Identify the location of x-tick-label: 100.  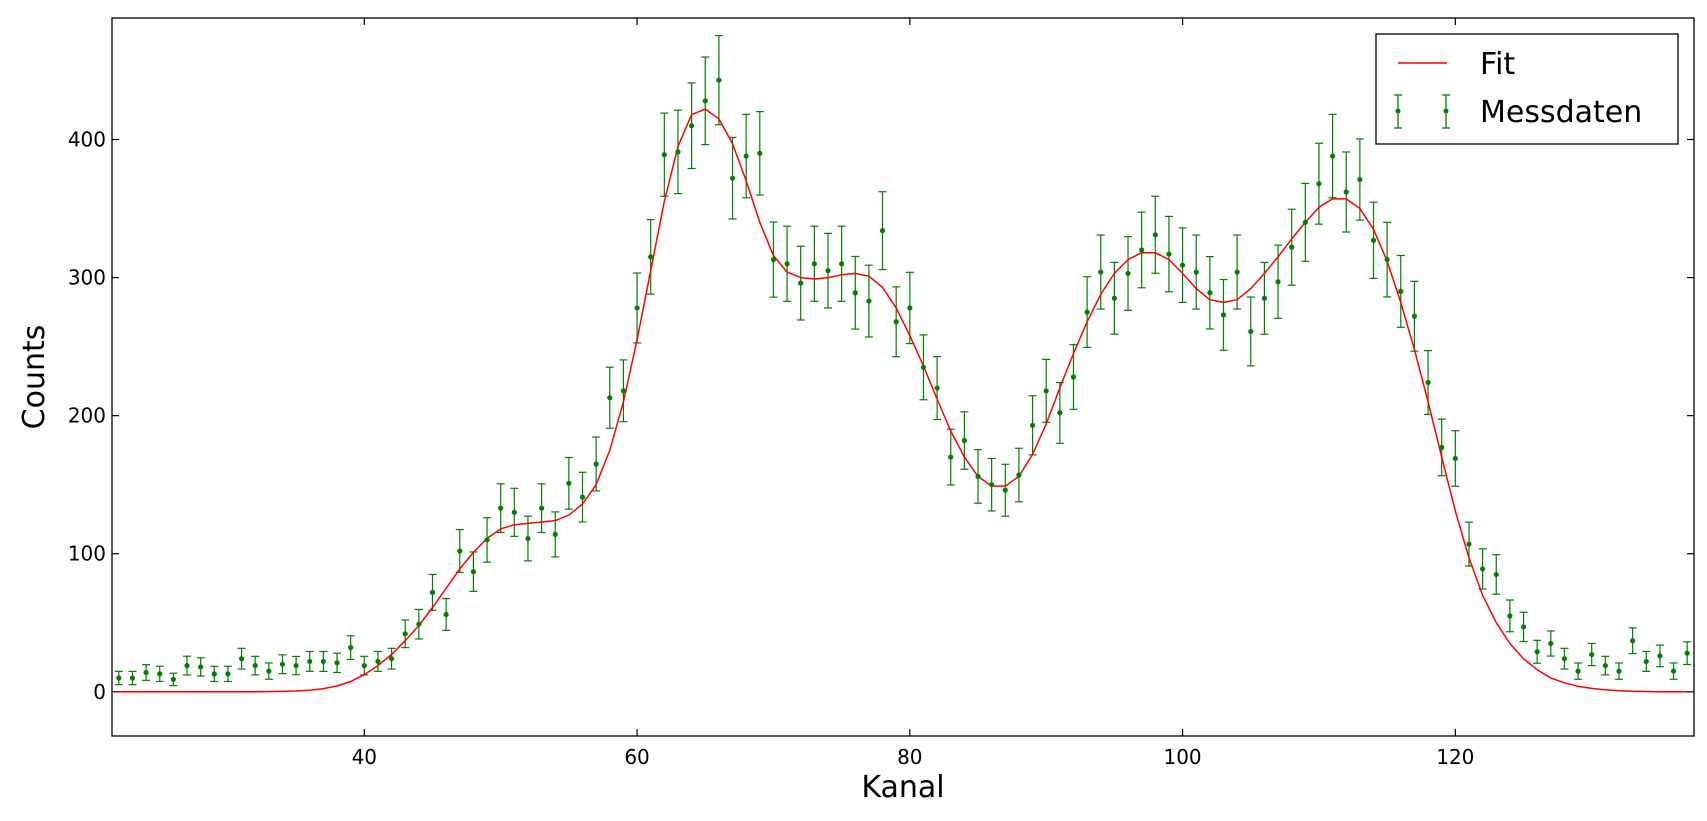
(1182, 757).